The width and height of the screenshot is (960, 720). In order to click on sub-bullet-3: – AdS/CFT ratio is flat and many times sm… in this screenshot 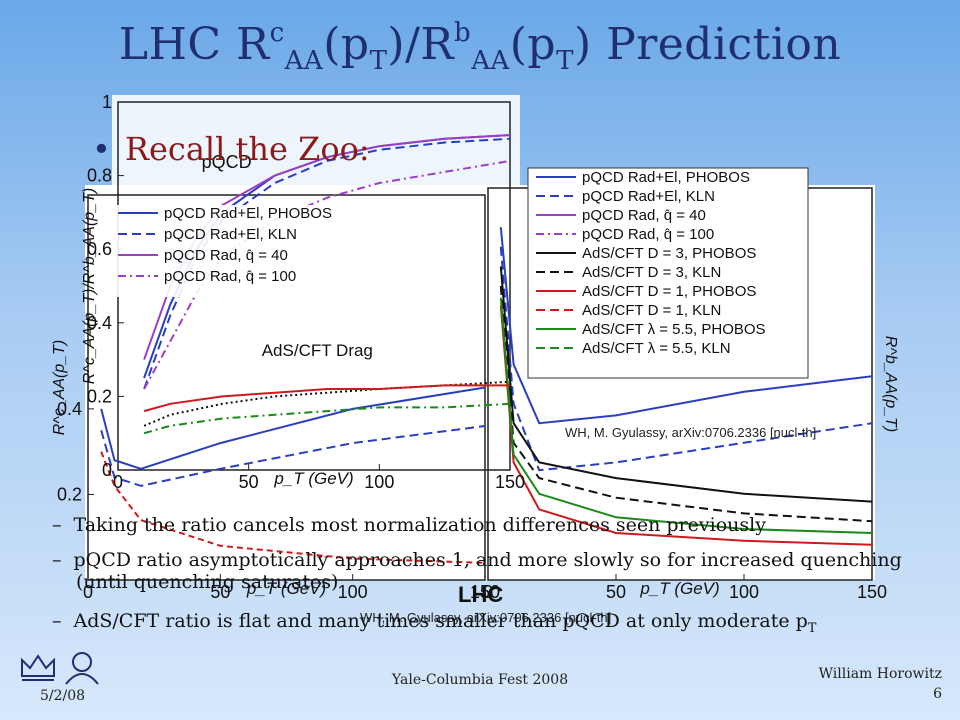, I will do `click(482, 625)`.